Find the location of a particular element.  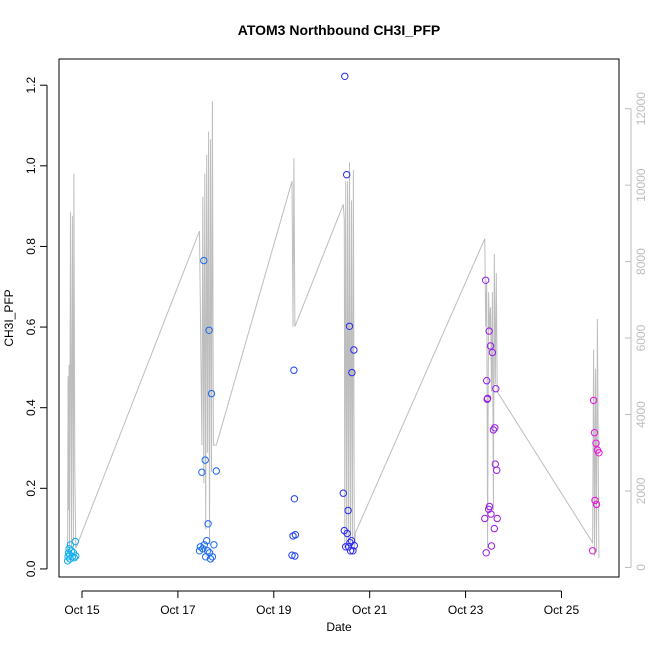

y2-tick-label: 4000 is located at coordinates (641, 414).